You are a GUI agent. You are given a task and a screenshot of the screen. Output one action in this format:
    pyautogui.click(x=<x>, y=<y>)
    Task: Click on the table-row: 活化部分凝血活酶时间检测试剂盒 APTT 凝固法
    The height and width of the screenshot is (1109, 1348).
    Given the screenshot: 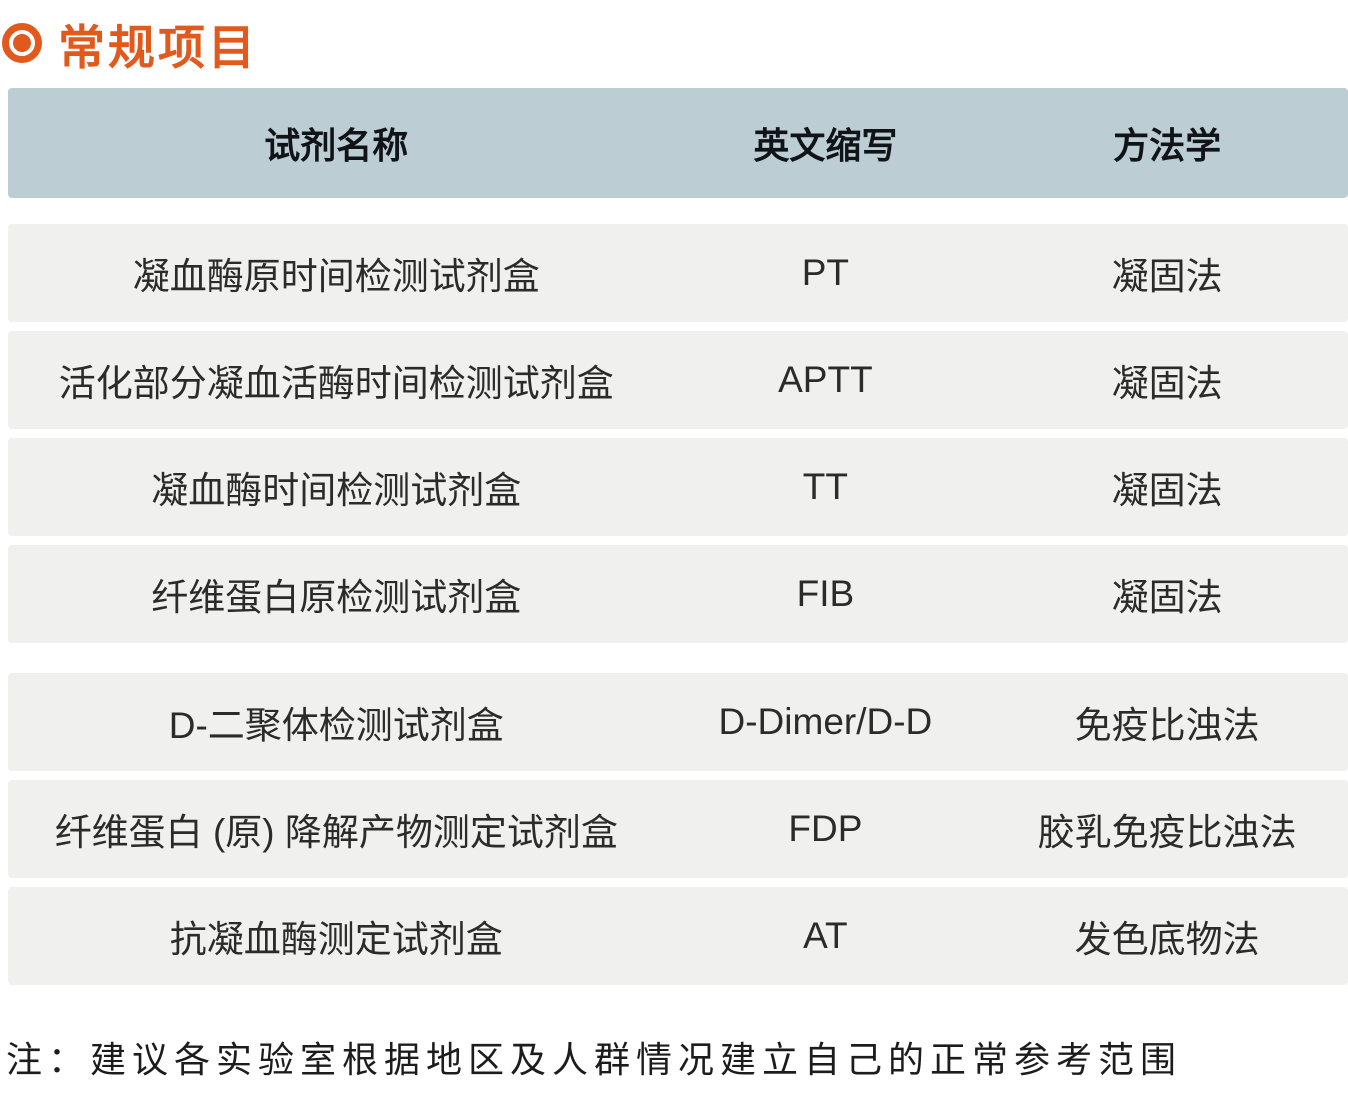 What is the action you would take?
    pyautogui.click(x=678, y=380)
    